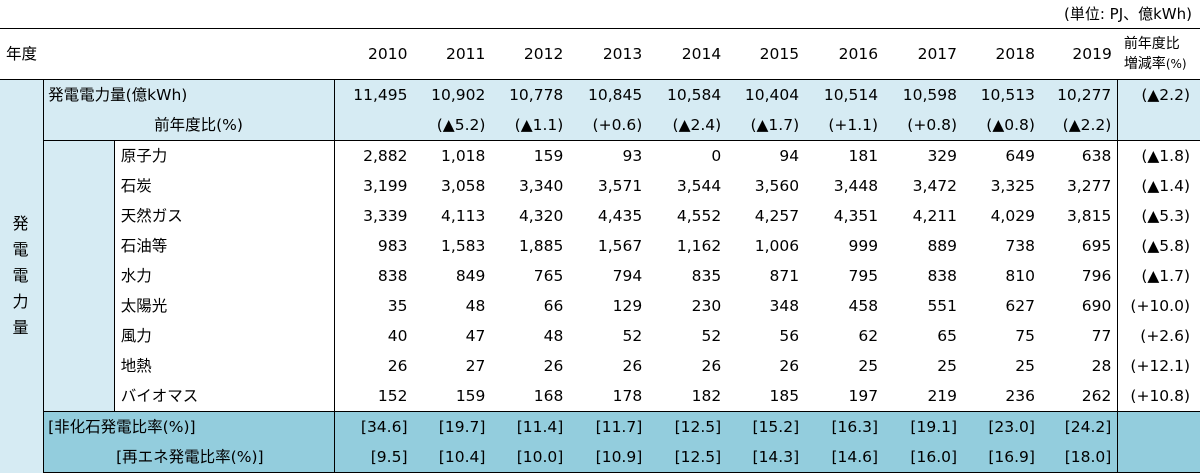  I want to click on rate-cell: (▲1.4), so click(1158, 186).